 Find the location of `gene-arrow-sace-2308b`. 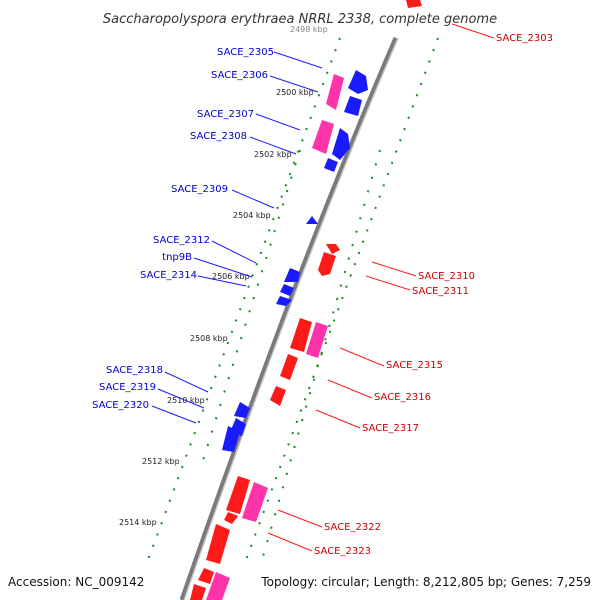

gene-arrow-sace-2308b is located at coordinates (331, 165).